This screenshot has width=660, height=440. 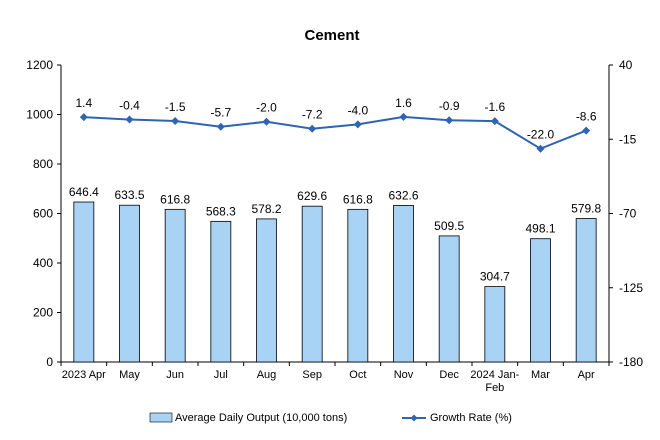 I want to click on line-value-label: -5.7, so click(x=220, y=113).